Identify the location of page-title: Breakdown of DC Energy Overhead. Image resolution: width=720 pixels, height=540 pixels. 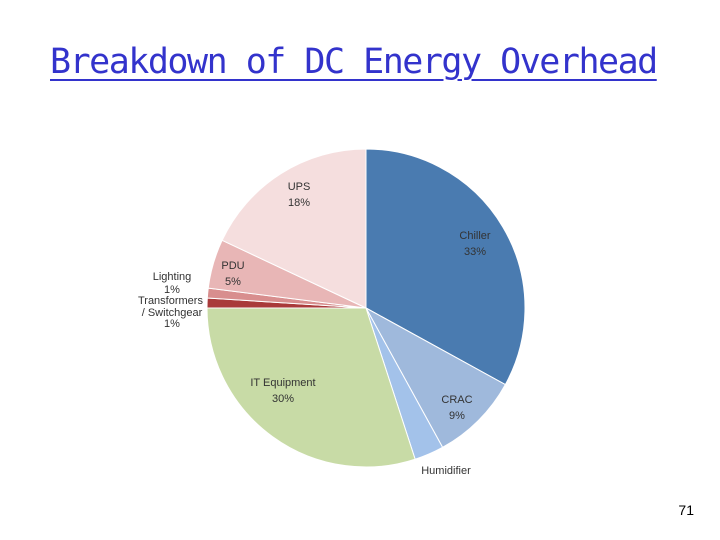
(354, 62).